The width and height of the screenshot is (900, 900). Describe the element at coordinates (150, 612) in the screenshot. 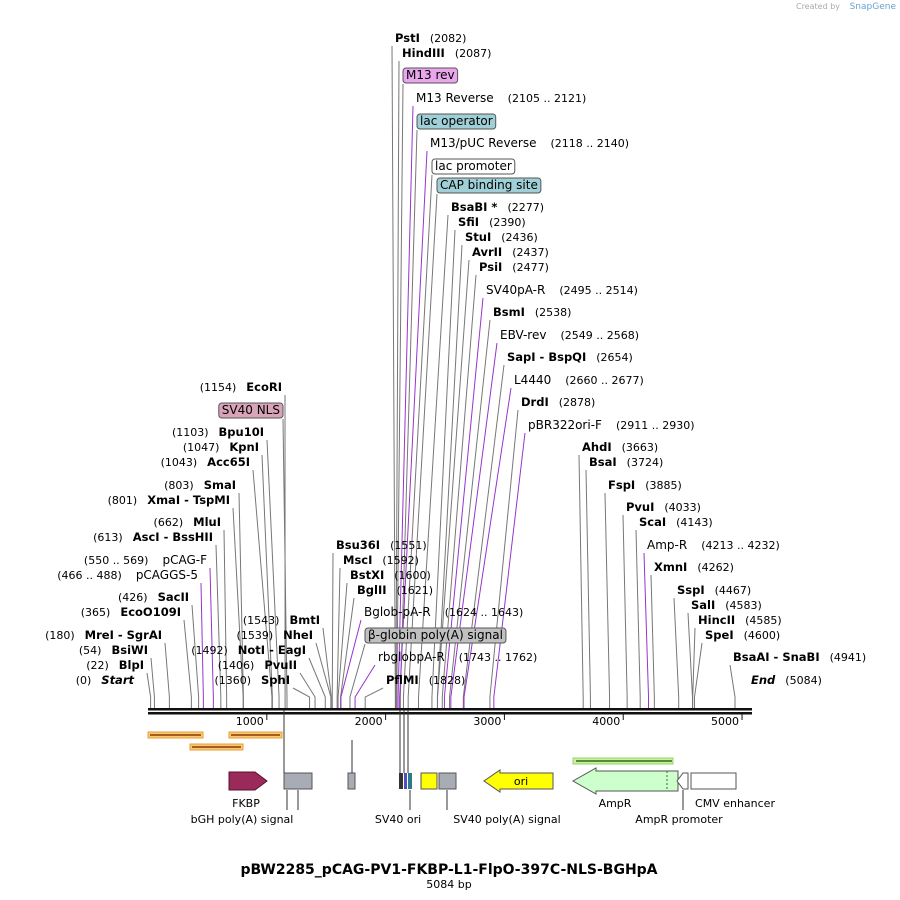

I see `enzyme-name: EcoO109I` at that location.